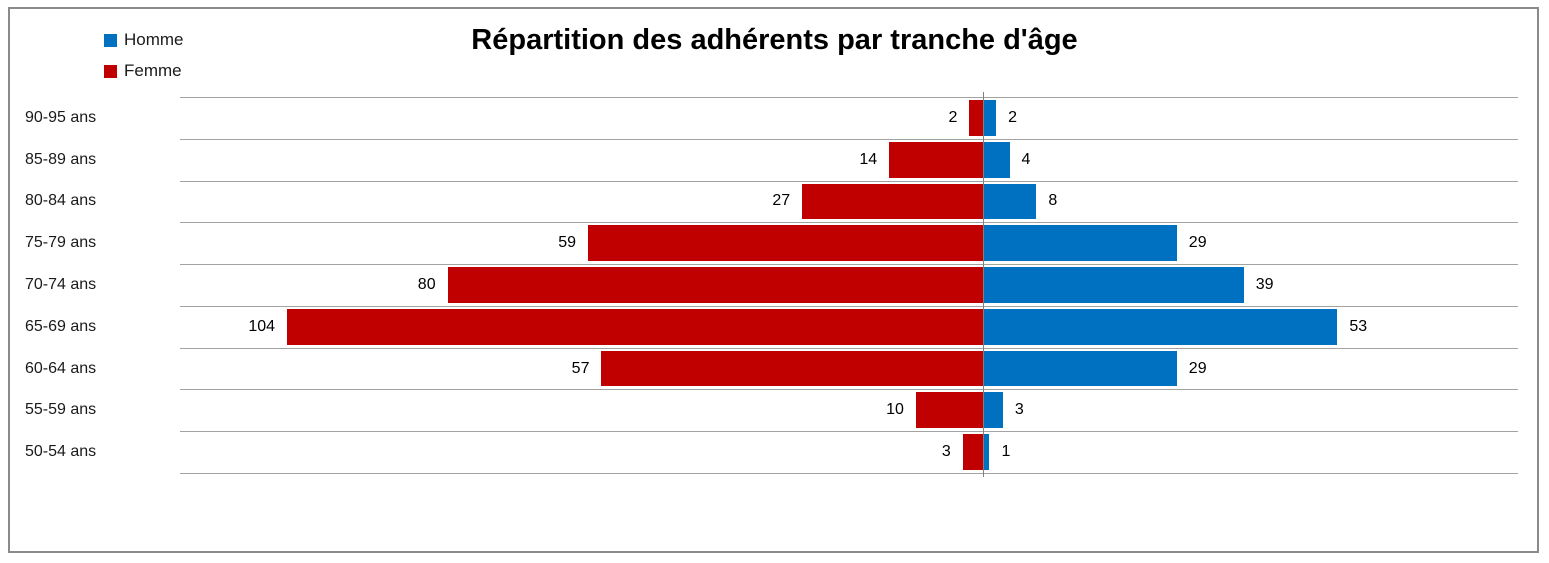  What do you see at coordinates (953, 117) in the screenshot?
I see `femme-value-label: 2` at bounding box center [953, 117].